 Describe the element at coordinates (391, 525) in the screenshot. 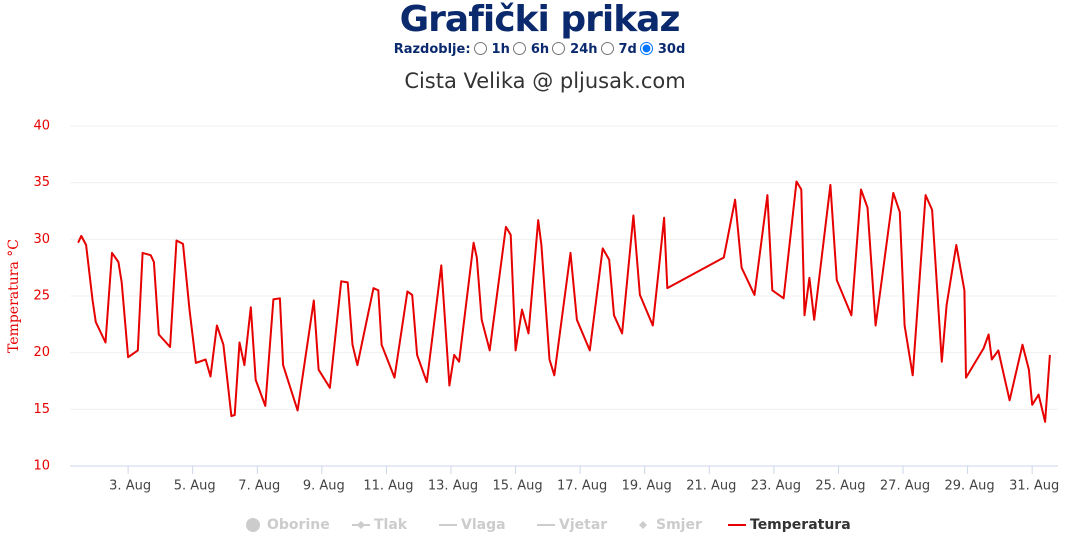

I see `legend-label: Tlak` at that location.